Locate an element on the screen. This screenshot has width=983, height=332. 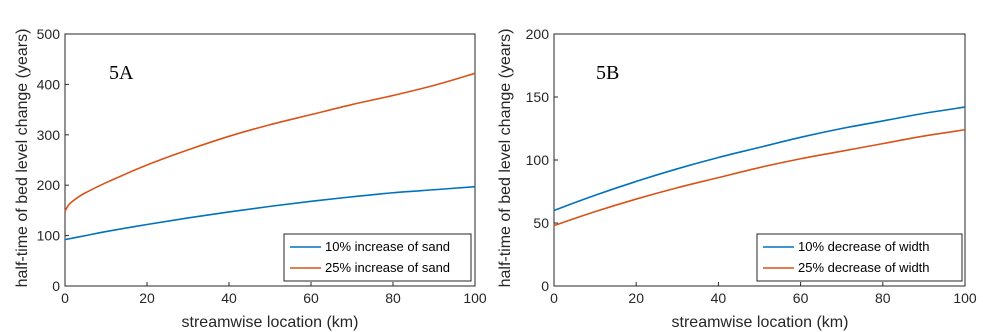
y-tick-label-5a-5: 500 is located at coordinates (49, 34).